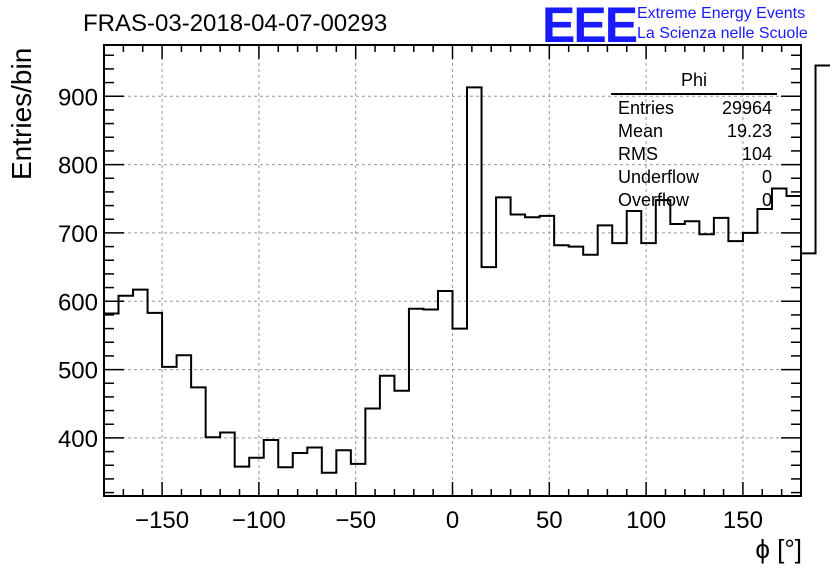 This screenshot has height=572, width=836. What do you see at coordinates (659, 177) in the screenshot?
I see `stats-label: Underflow` at bounding box center [659, 177].